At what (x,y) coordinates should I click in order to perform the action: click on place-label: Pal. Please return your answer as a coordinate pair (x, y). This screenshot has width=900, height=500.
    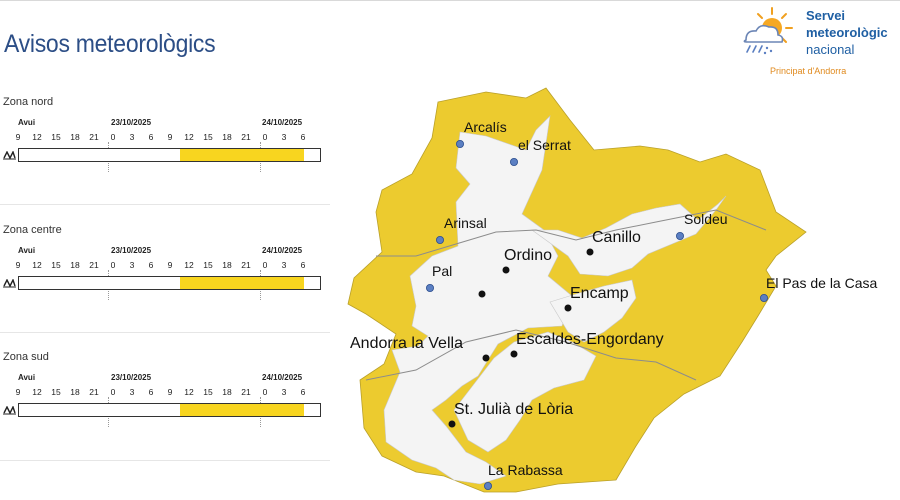
    Looking at the image, I should click on (442, 271).